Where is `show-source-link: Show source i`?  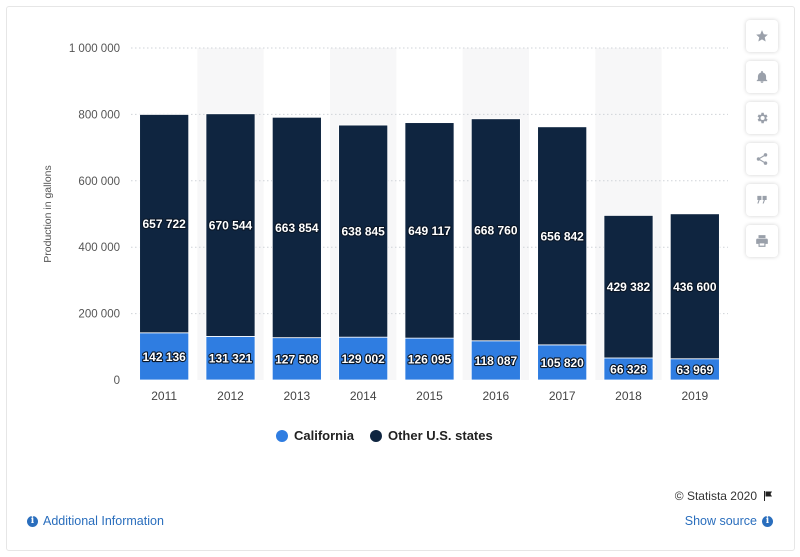
show-source-link: Show source i is located at coordinates (729, 521).